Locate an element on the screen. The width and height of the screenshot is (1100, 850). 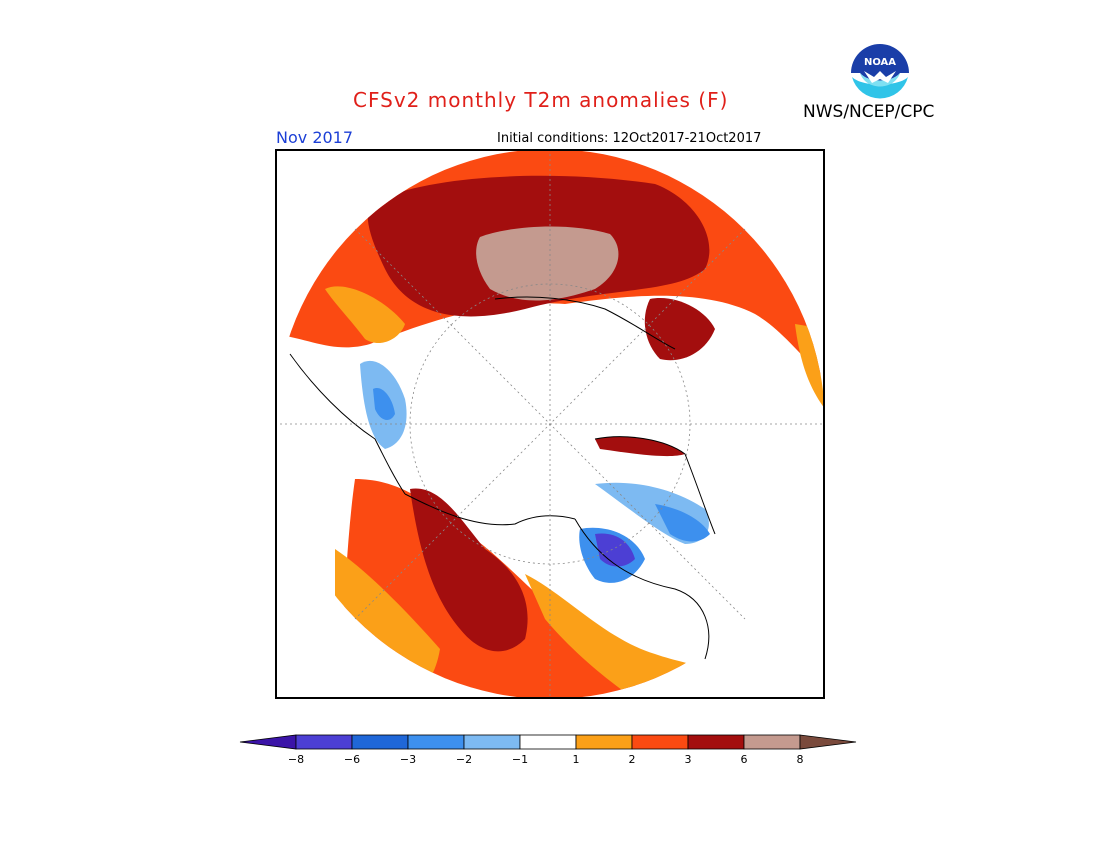
legend-tick-label: −6 is located at coordinates (352, 759).